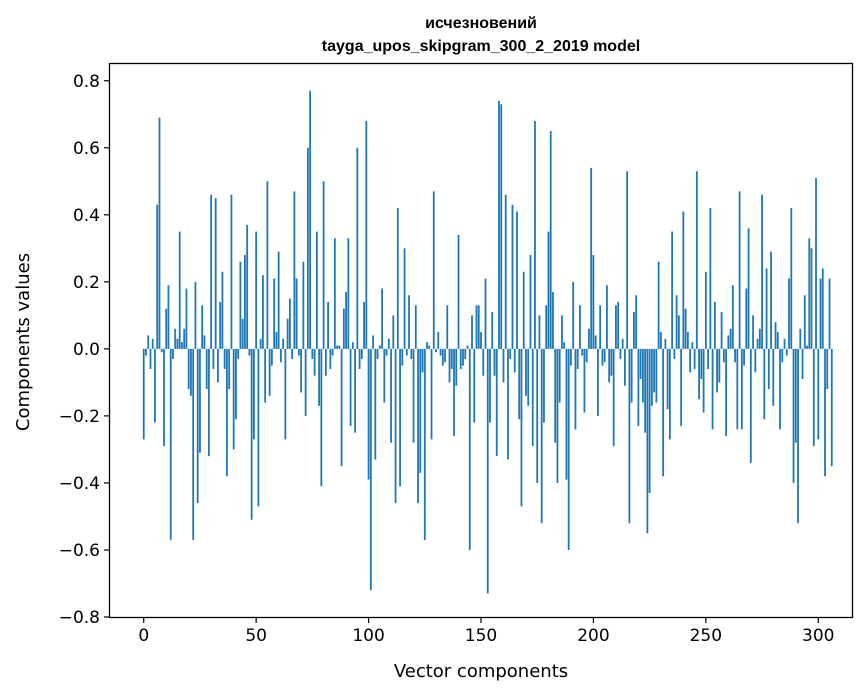 The image size is (867, 696). I want to click on x-tick-label-100: 100, so click(368, 636).